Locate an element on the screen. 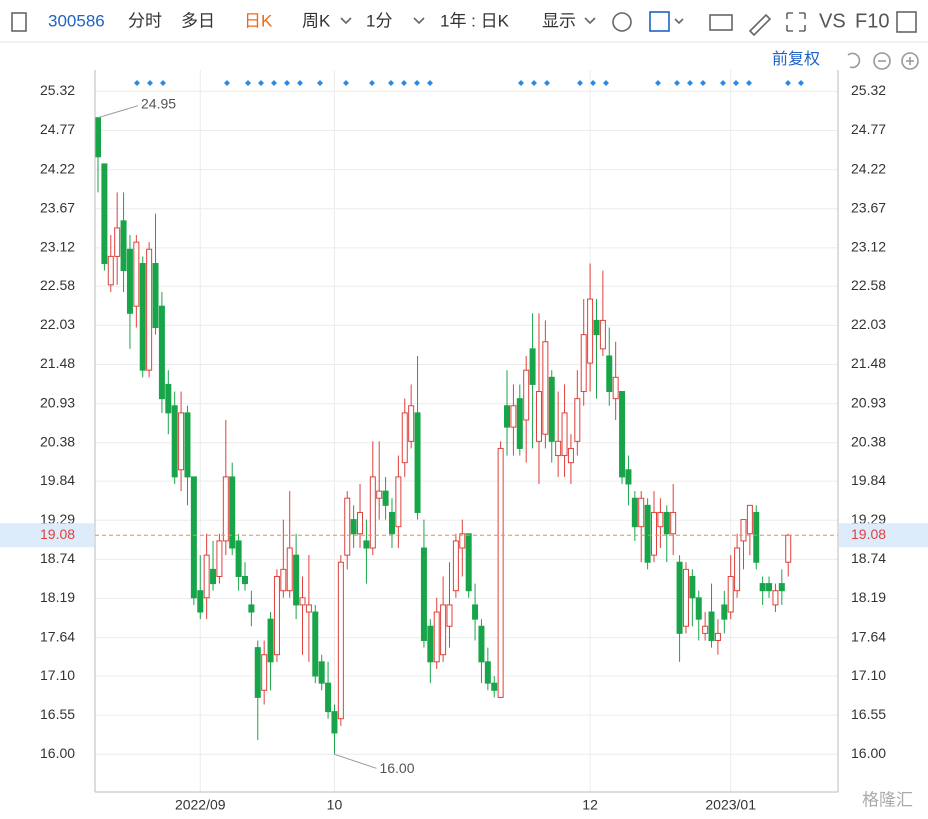  y-tick-label-right: 16.00 is located at coordinates (868, 753).